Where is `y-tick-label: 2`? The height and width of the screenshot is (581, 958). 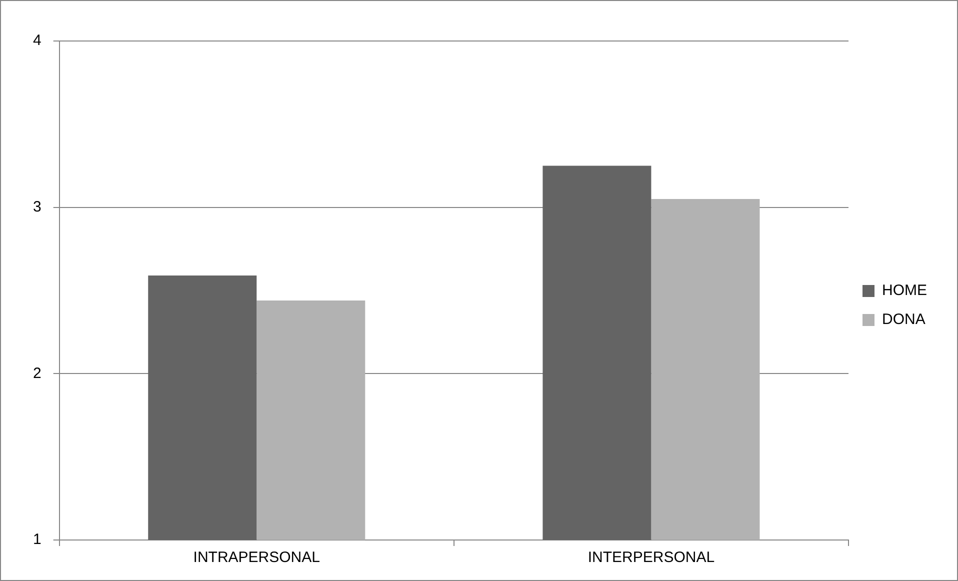 y-tick-label: 2 is located at coordinates (37, 373).